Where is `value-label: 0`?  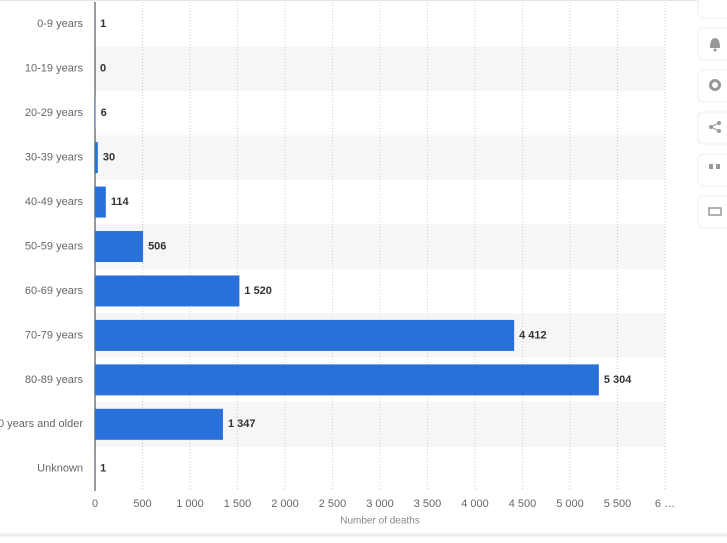 value-label: 0 is located at coordinates (103, 69).